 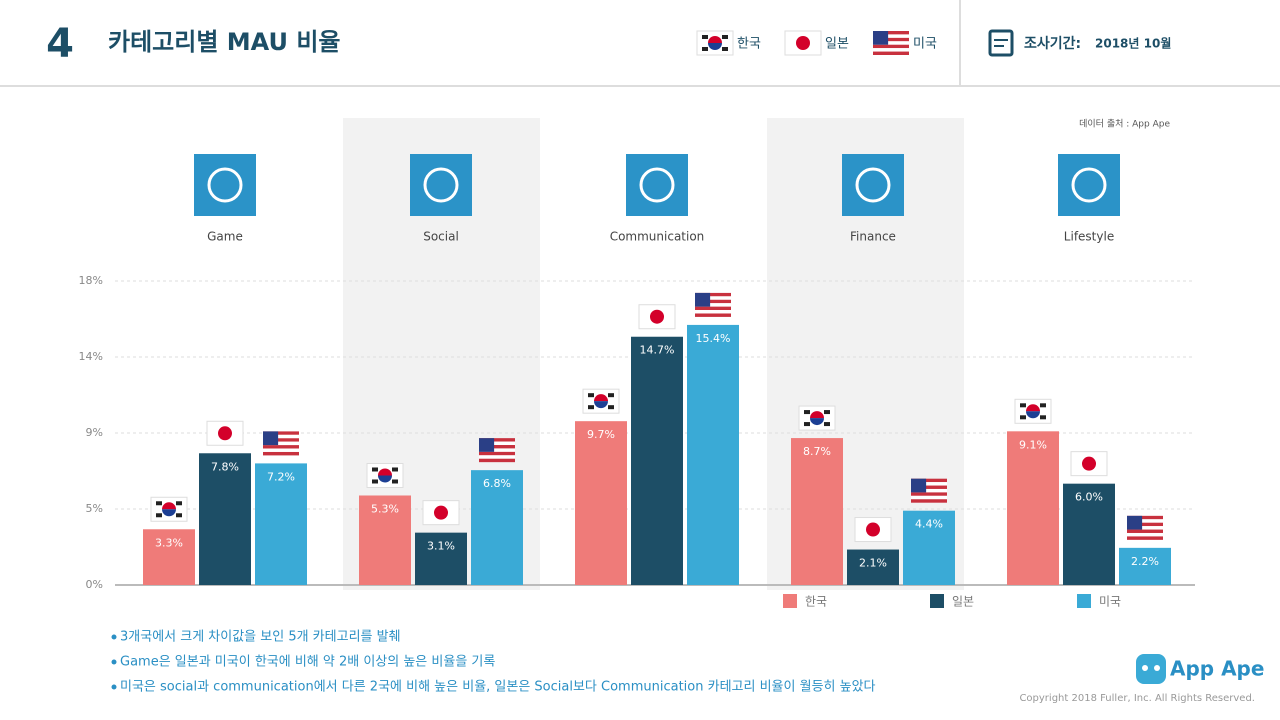 What do you see at coordinates (307, 662) in the screenshot?
I see `note: Game은 일본과 미국이 한국에 비해 약 2배 이상의 높은 비율을 기록` at bounding box center [307, 662].